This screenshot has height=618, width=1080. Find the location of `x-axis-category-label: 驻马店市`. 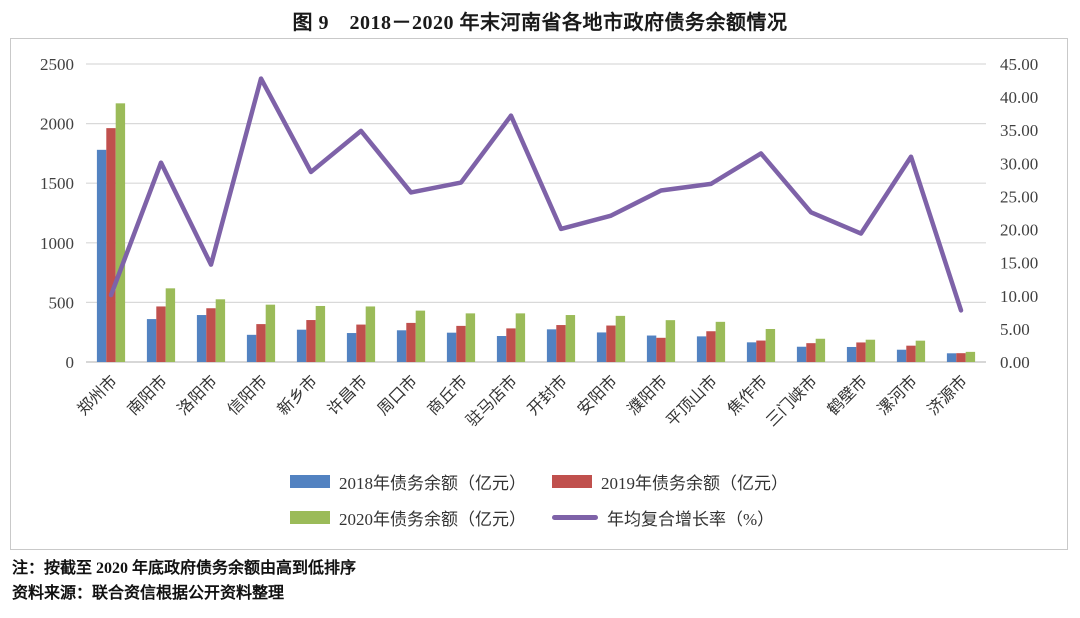

x-axis-category-label: 驻马店市 is located at coordinates (492, 401).